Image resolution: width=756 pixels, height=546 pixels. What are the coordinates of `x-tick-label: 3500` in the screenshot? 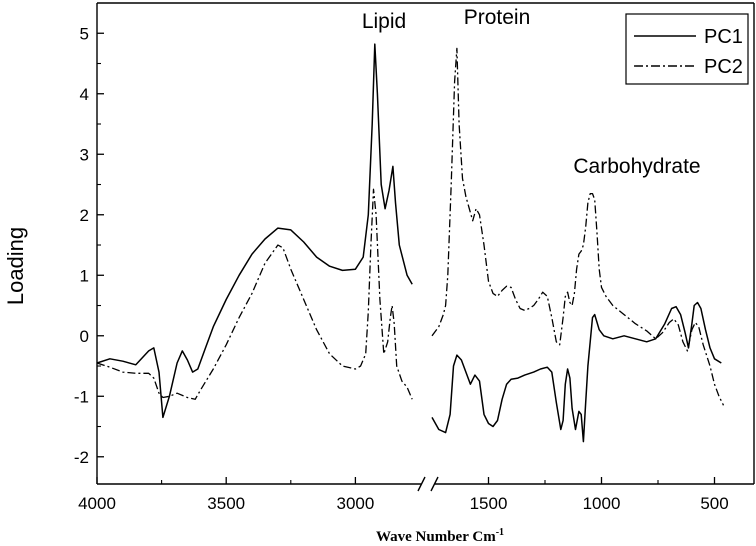 It's located at (226, 503).